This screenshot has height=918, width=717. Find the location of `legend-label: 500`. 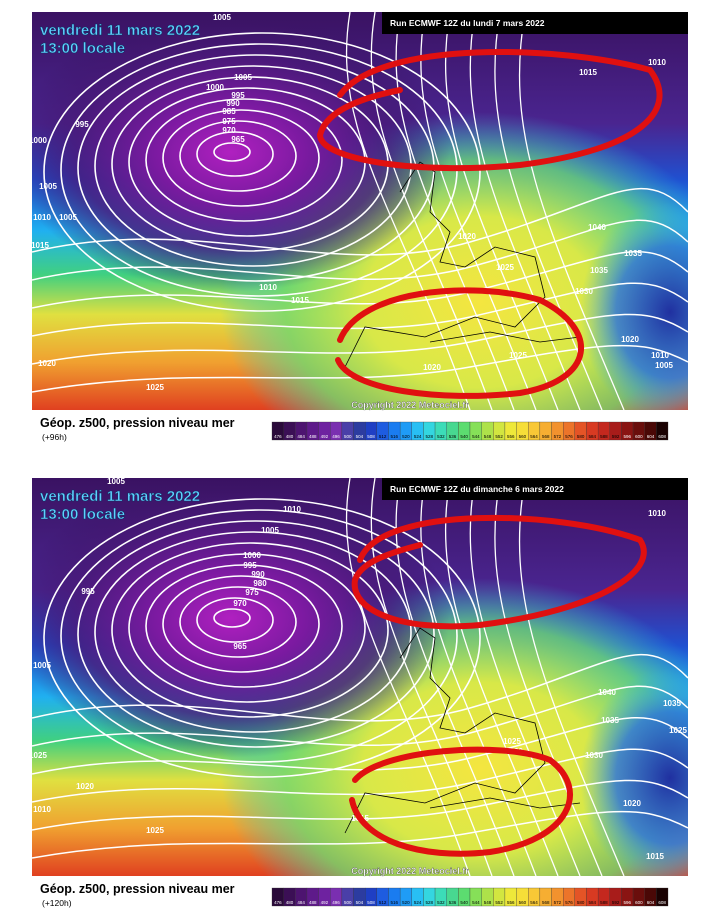

legend-label: 500 is located at coordinates (348, 902).